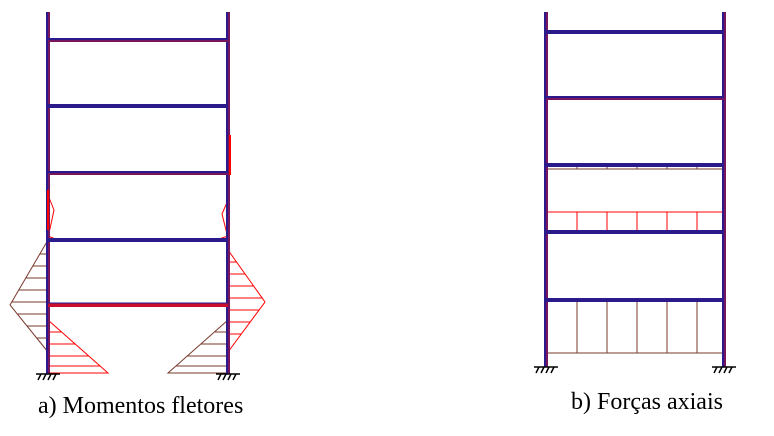 This screenshot has height=436, width=774. What do you see at coordinates (141, 406) in the screenshot?
I see `caption-bending-moments: a) Momentos fletores` at bounding box center [141, 406].